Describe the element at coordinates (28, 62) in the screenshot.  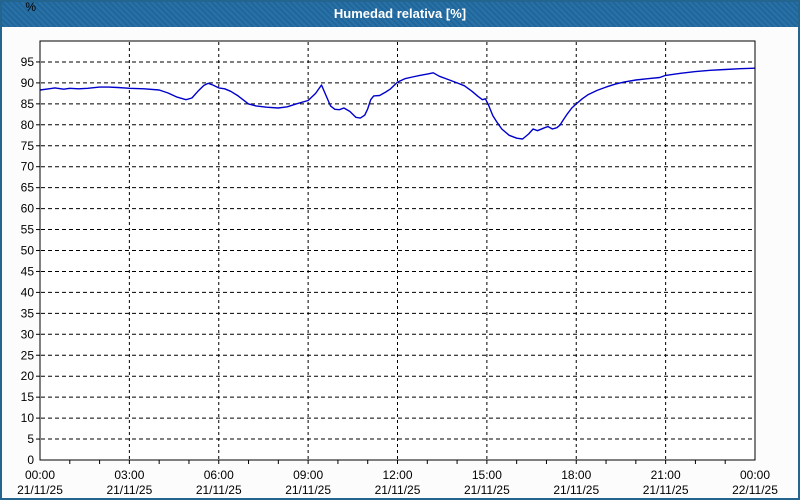
I see `svg-text: 95` at that location.